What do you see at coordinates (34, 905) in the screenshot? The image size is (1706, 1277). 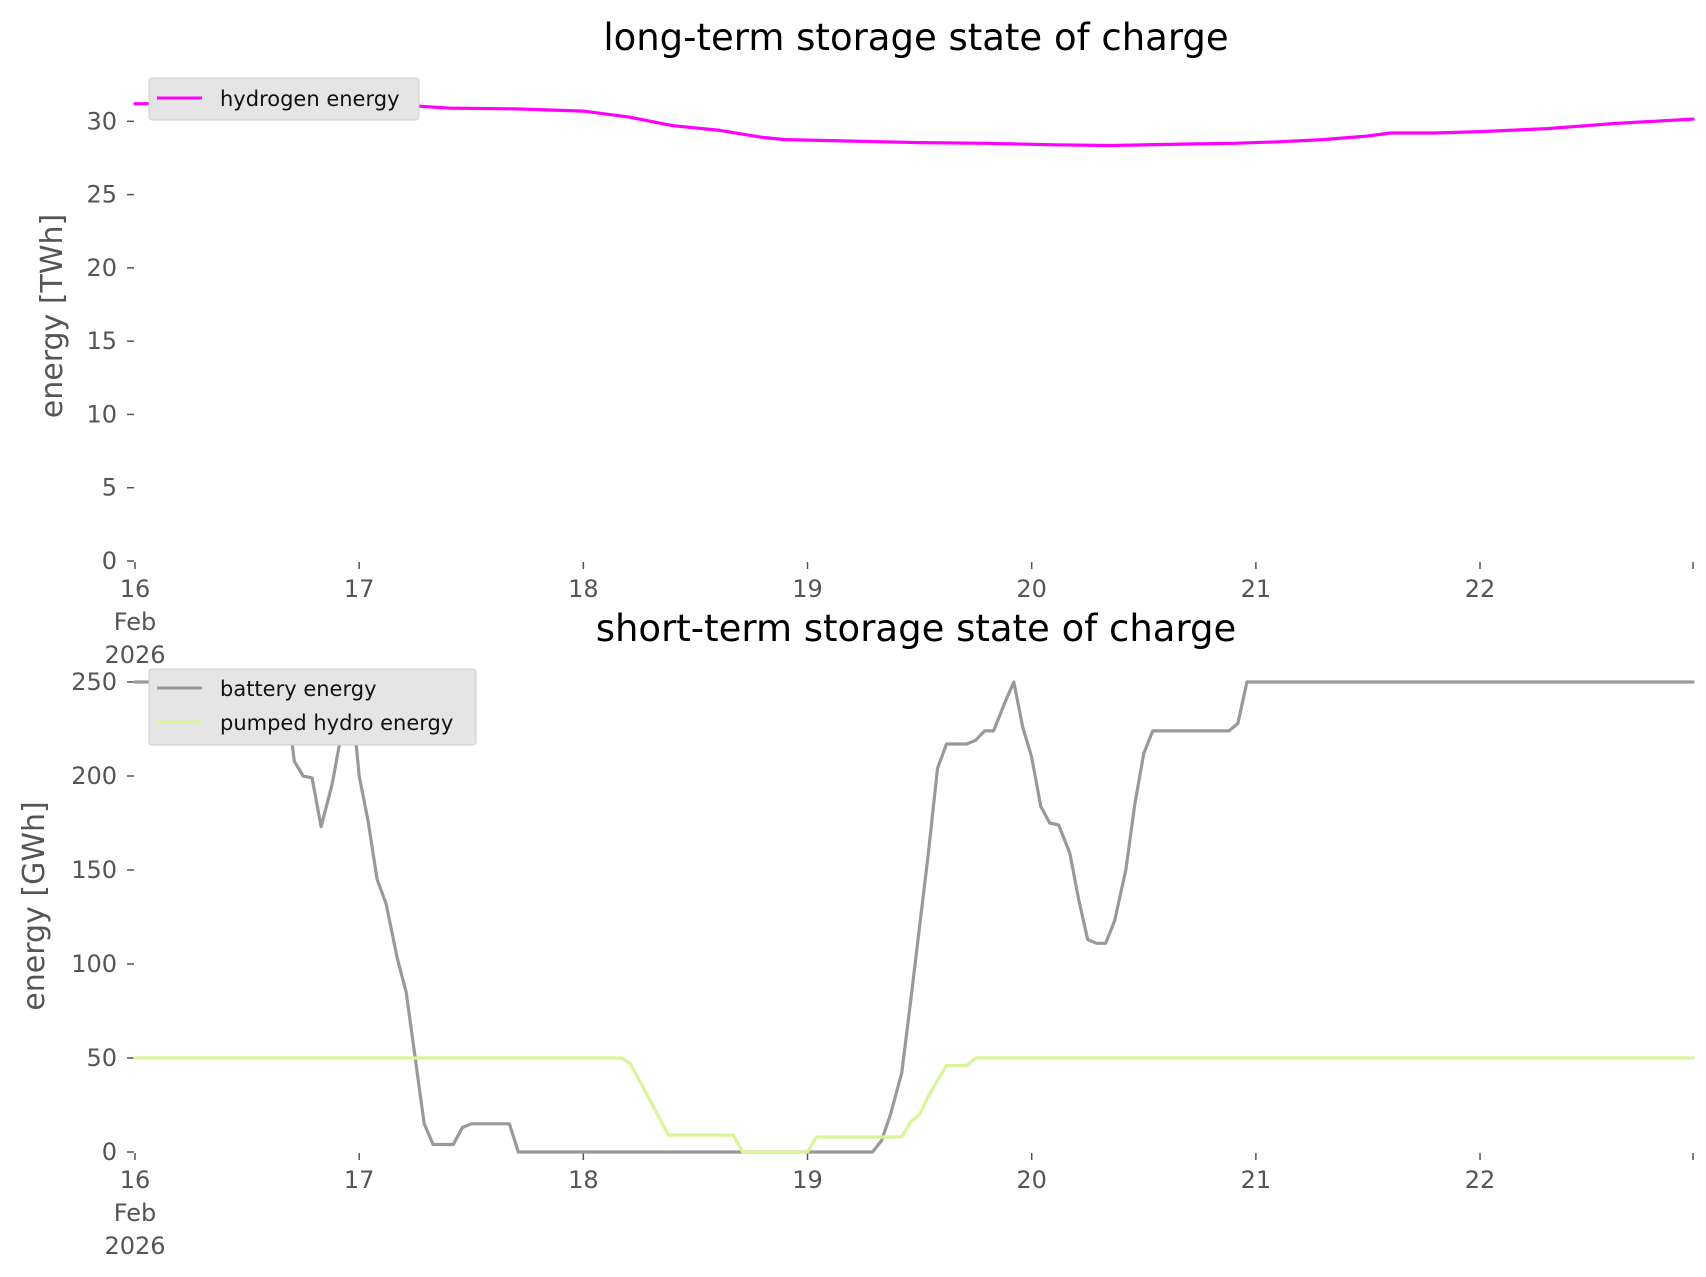 I see `y-axis-label: energy [GWh]` at bounding box center [34, 905].